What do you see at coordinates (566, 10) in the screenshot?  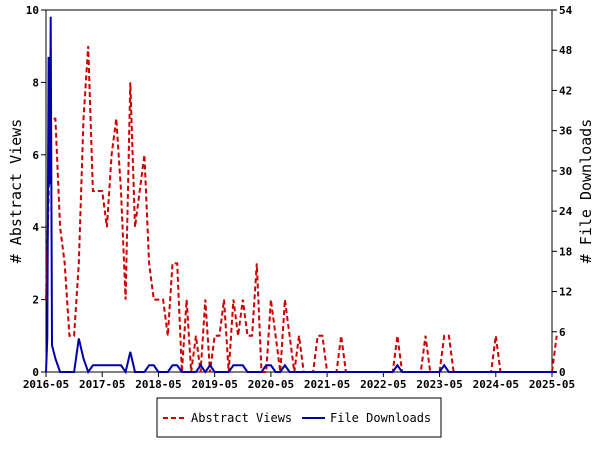 I see `right-tick-label: 54` at bounding box center [566, 10].